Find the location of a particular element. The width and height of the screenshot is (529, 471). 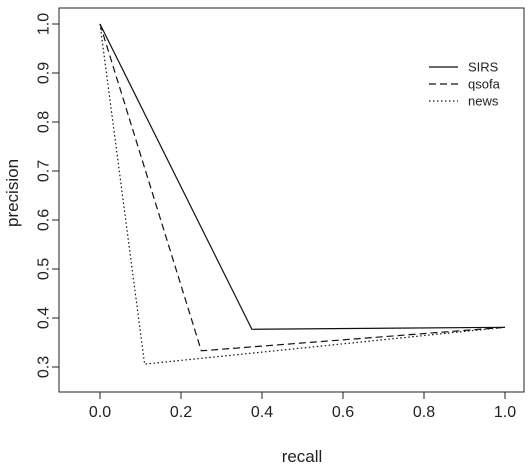

y-tick-label: 0.9 is located at coordinates (44, 73).